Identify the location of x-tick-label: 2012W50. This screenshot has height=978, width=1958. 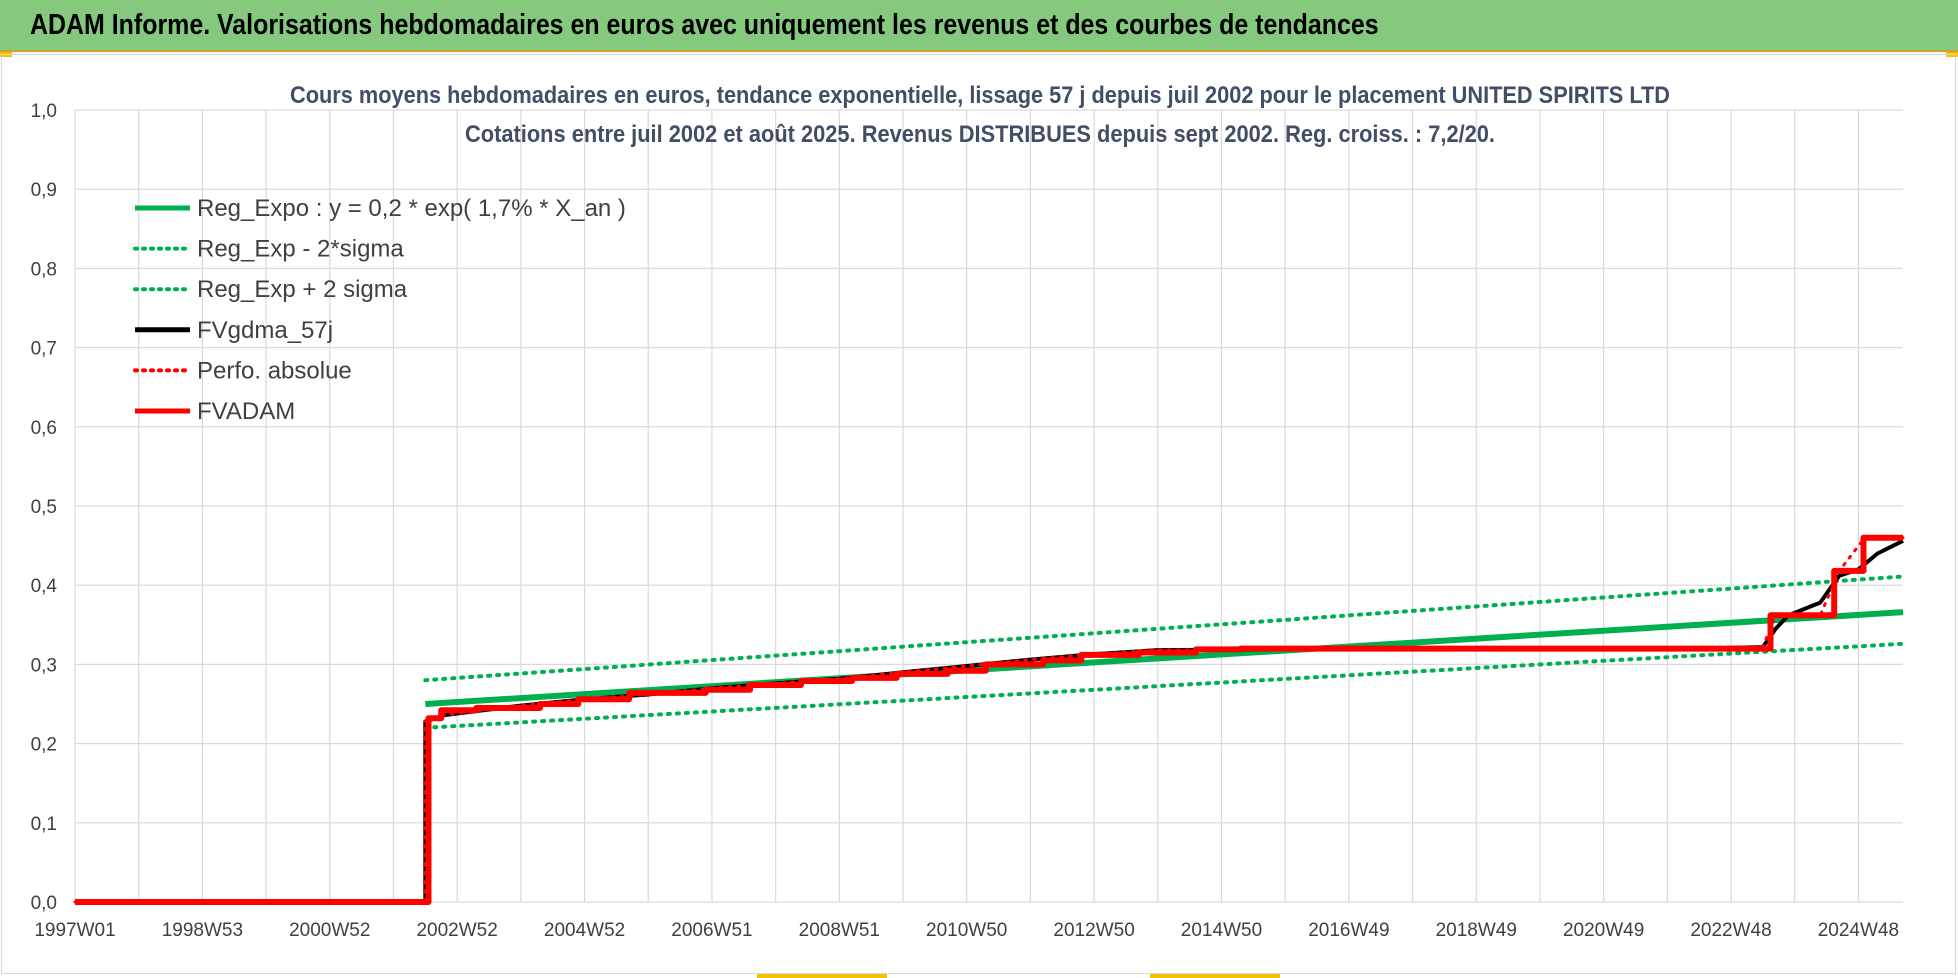
(1093, 930).